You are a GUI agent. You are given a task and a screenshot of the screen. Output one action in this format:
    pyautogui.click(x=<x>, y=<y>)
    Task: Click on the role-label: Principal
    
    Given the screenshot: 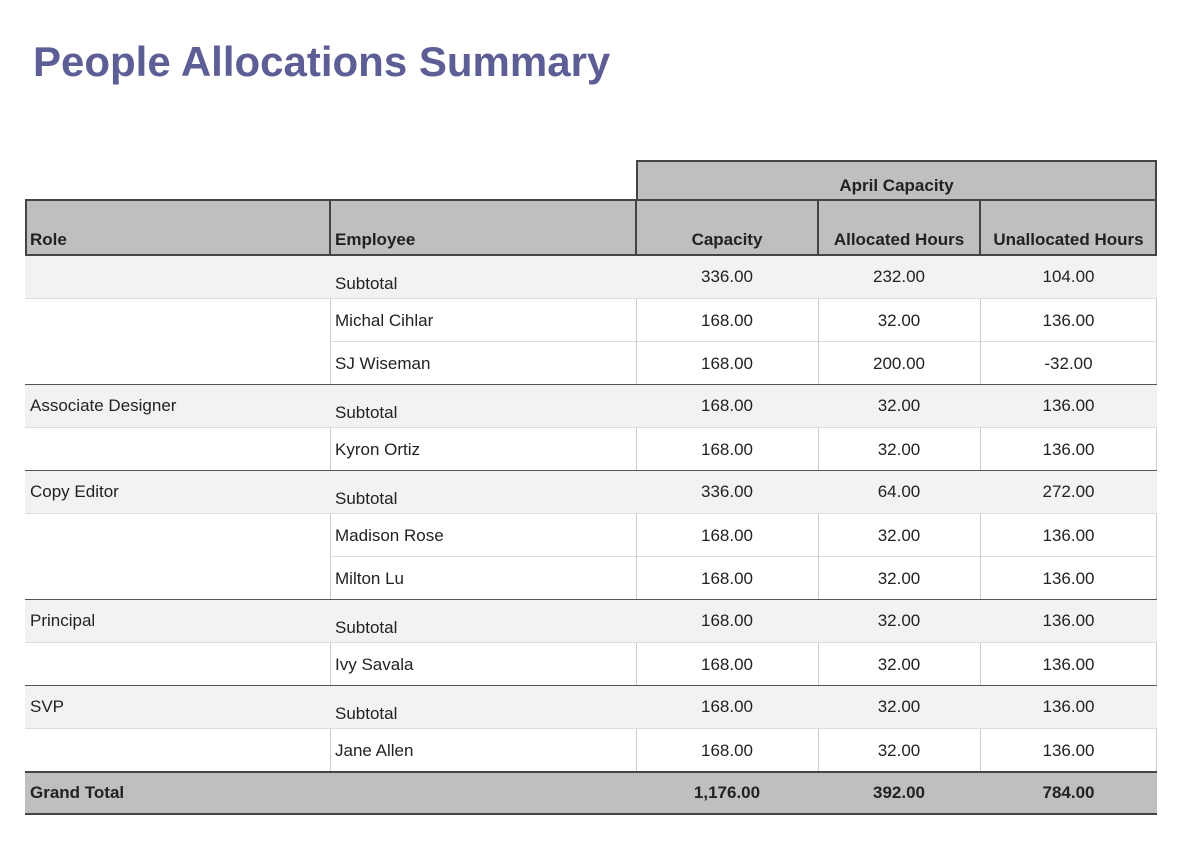 What is the action you would take?
    pyautogui.click(x=63, y=620)
    